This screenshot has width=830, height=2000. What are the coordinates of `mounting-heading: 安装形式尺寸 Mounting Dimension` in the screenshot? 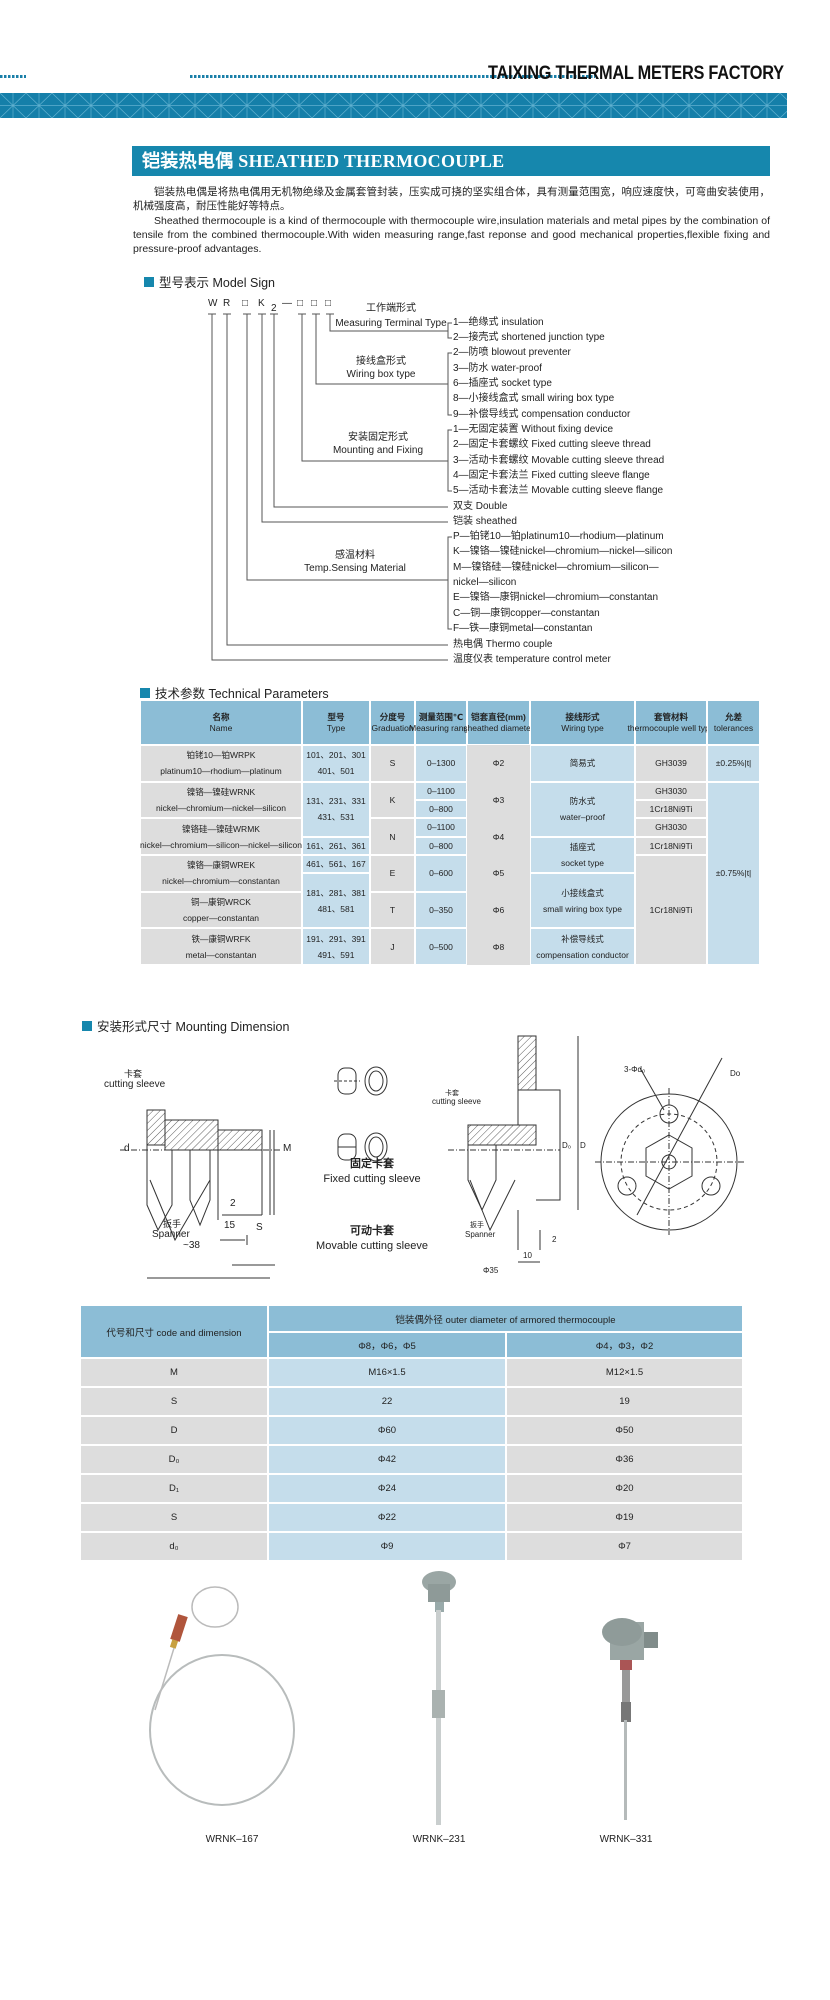 It's located at (185, 1025).